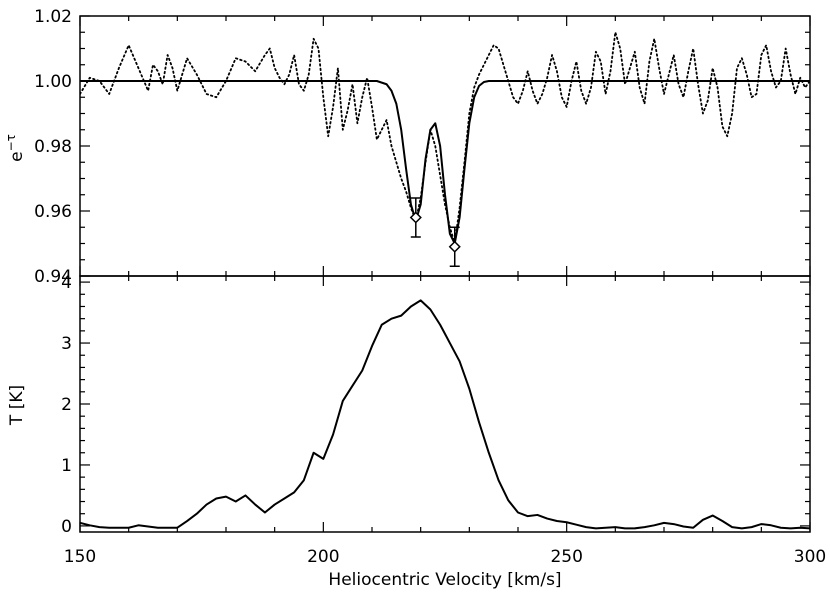 Image resolution: width=830 pixels, height=594 pixels. I want to click on top-y-tick-label: 1.02, so click(53, 17).